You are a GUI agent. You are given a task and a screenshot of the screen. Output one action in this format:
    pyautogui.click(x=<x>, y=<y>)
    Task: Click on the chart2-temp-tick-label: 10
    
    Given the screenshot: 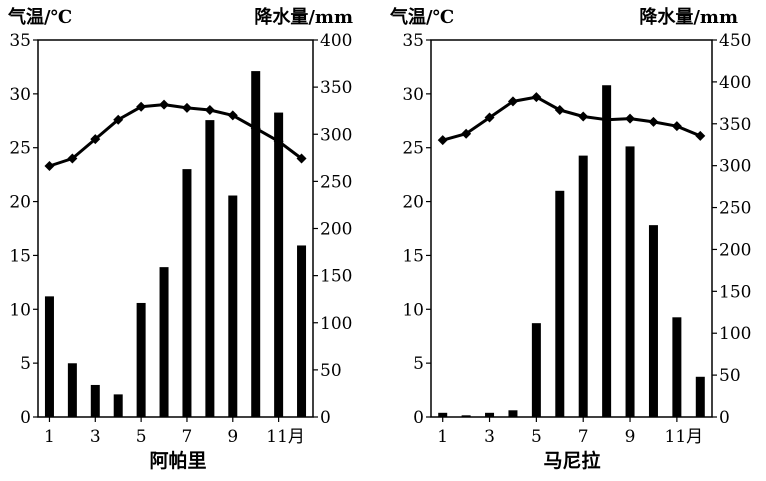 What is the action you would take?
    pyautogui.click(x=413, y=310)
    